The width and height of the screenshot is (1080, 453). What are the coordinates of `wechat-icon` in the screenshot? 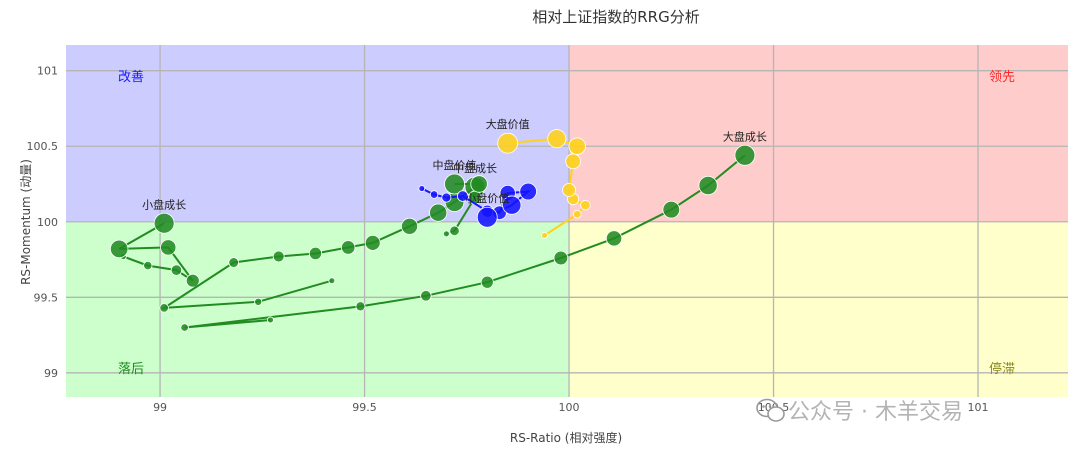 It's located at (770, 410).